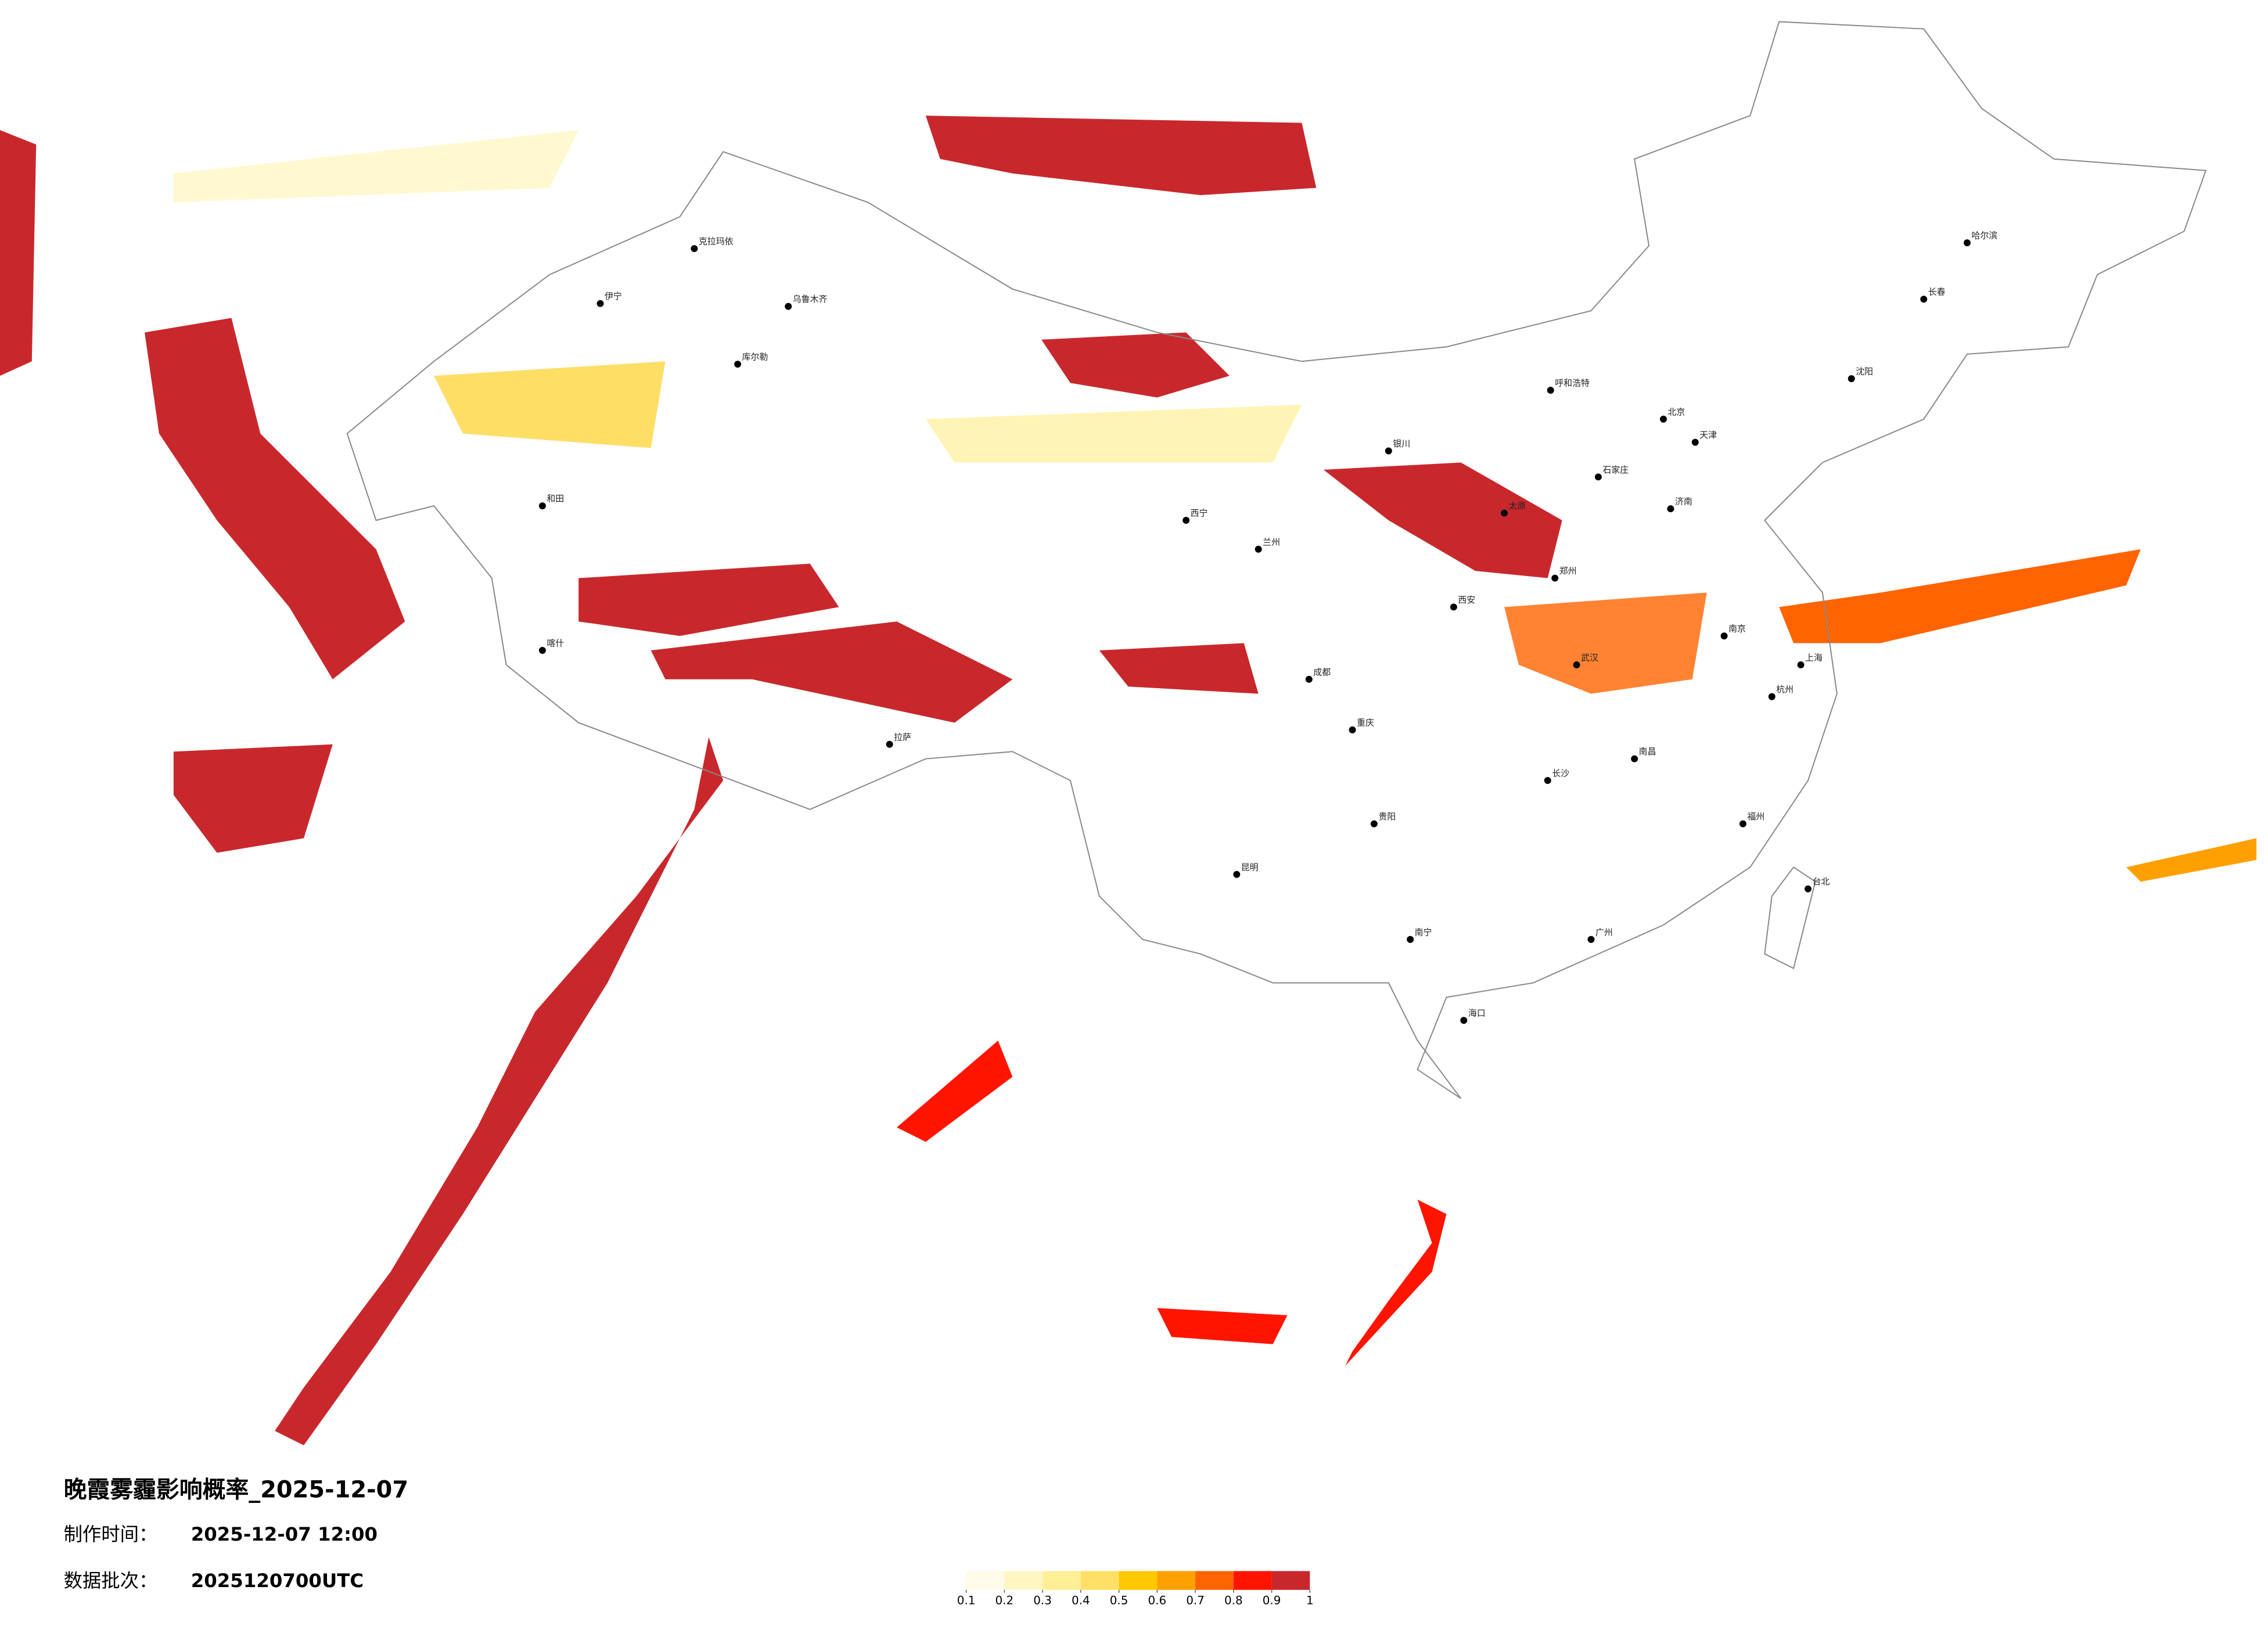 The height and width of the screenshot is (1626, 2268). I want to click on production-label: 制作时间：, so click(111, 1534).